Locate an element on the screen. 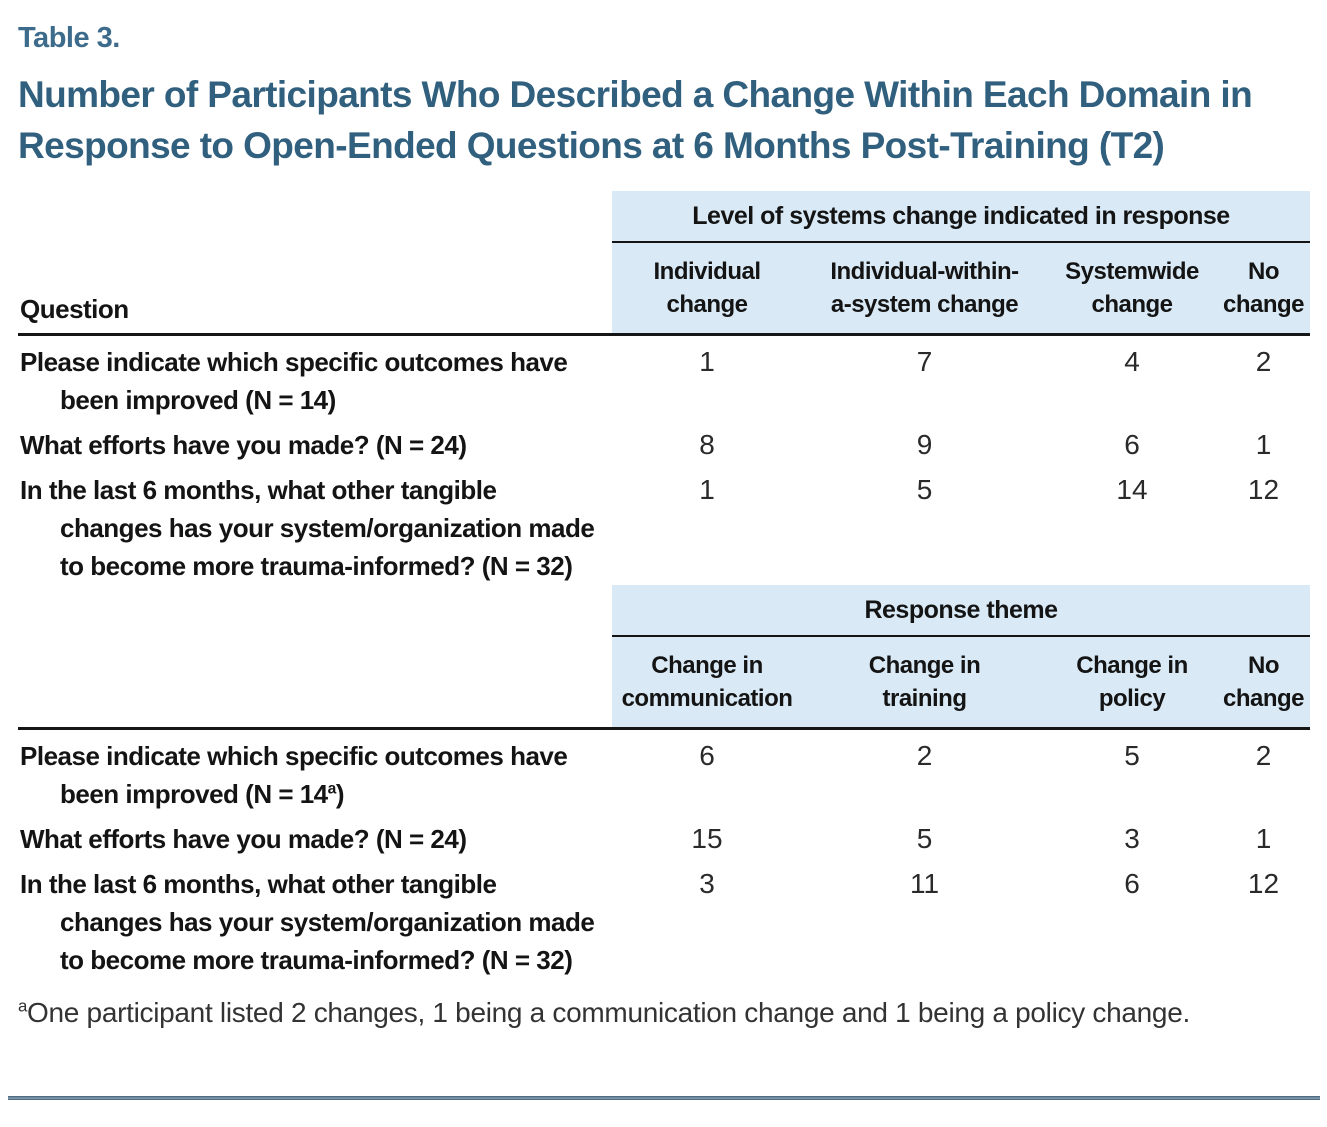 The height and width of the screenshot is (1127, 1327). table-number-label: Table 3. is located at coordinates (69, 38).